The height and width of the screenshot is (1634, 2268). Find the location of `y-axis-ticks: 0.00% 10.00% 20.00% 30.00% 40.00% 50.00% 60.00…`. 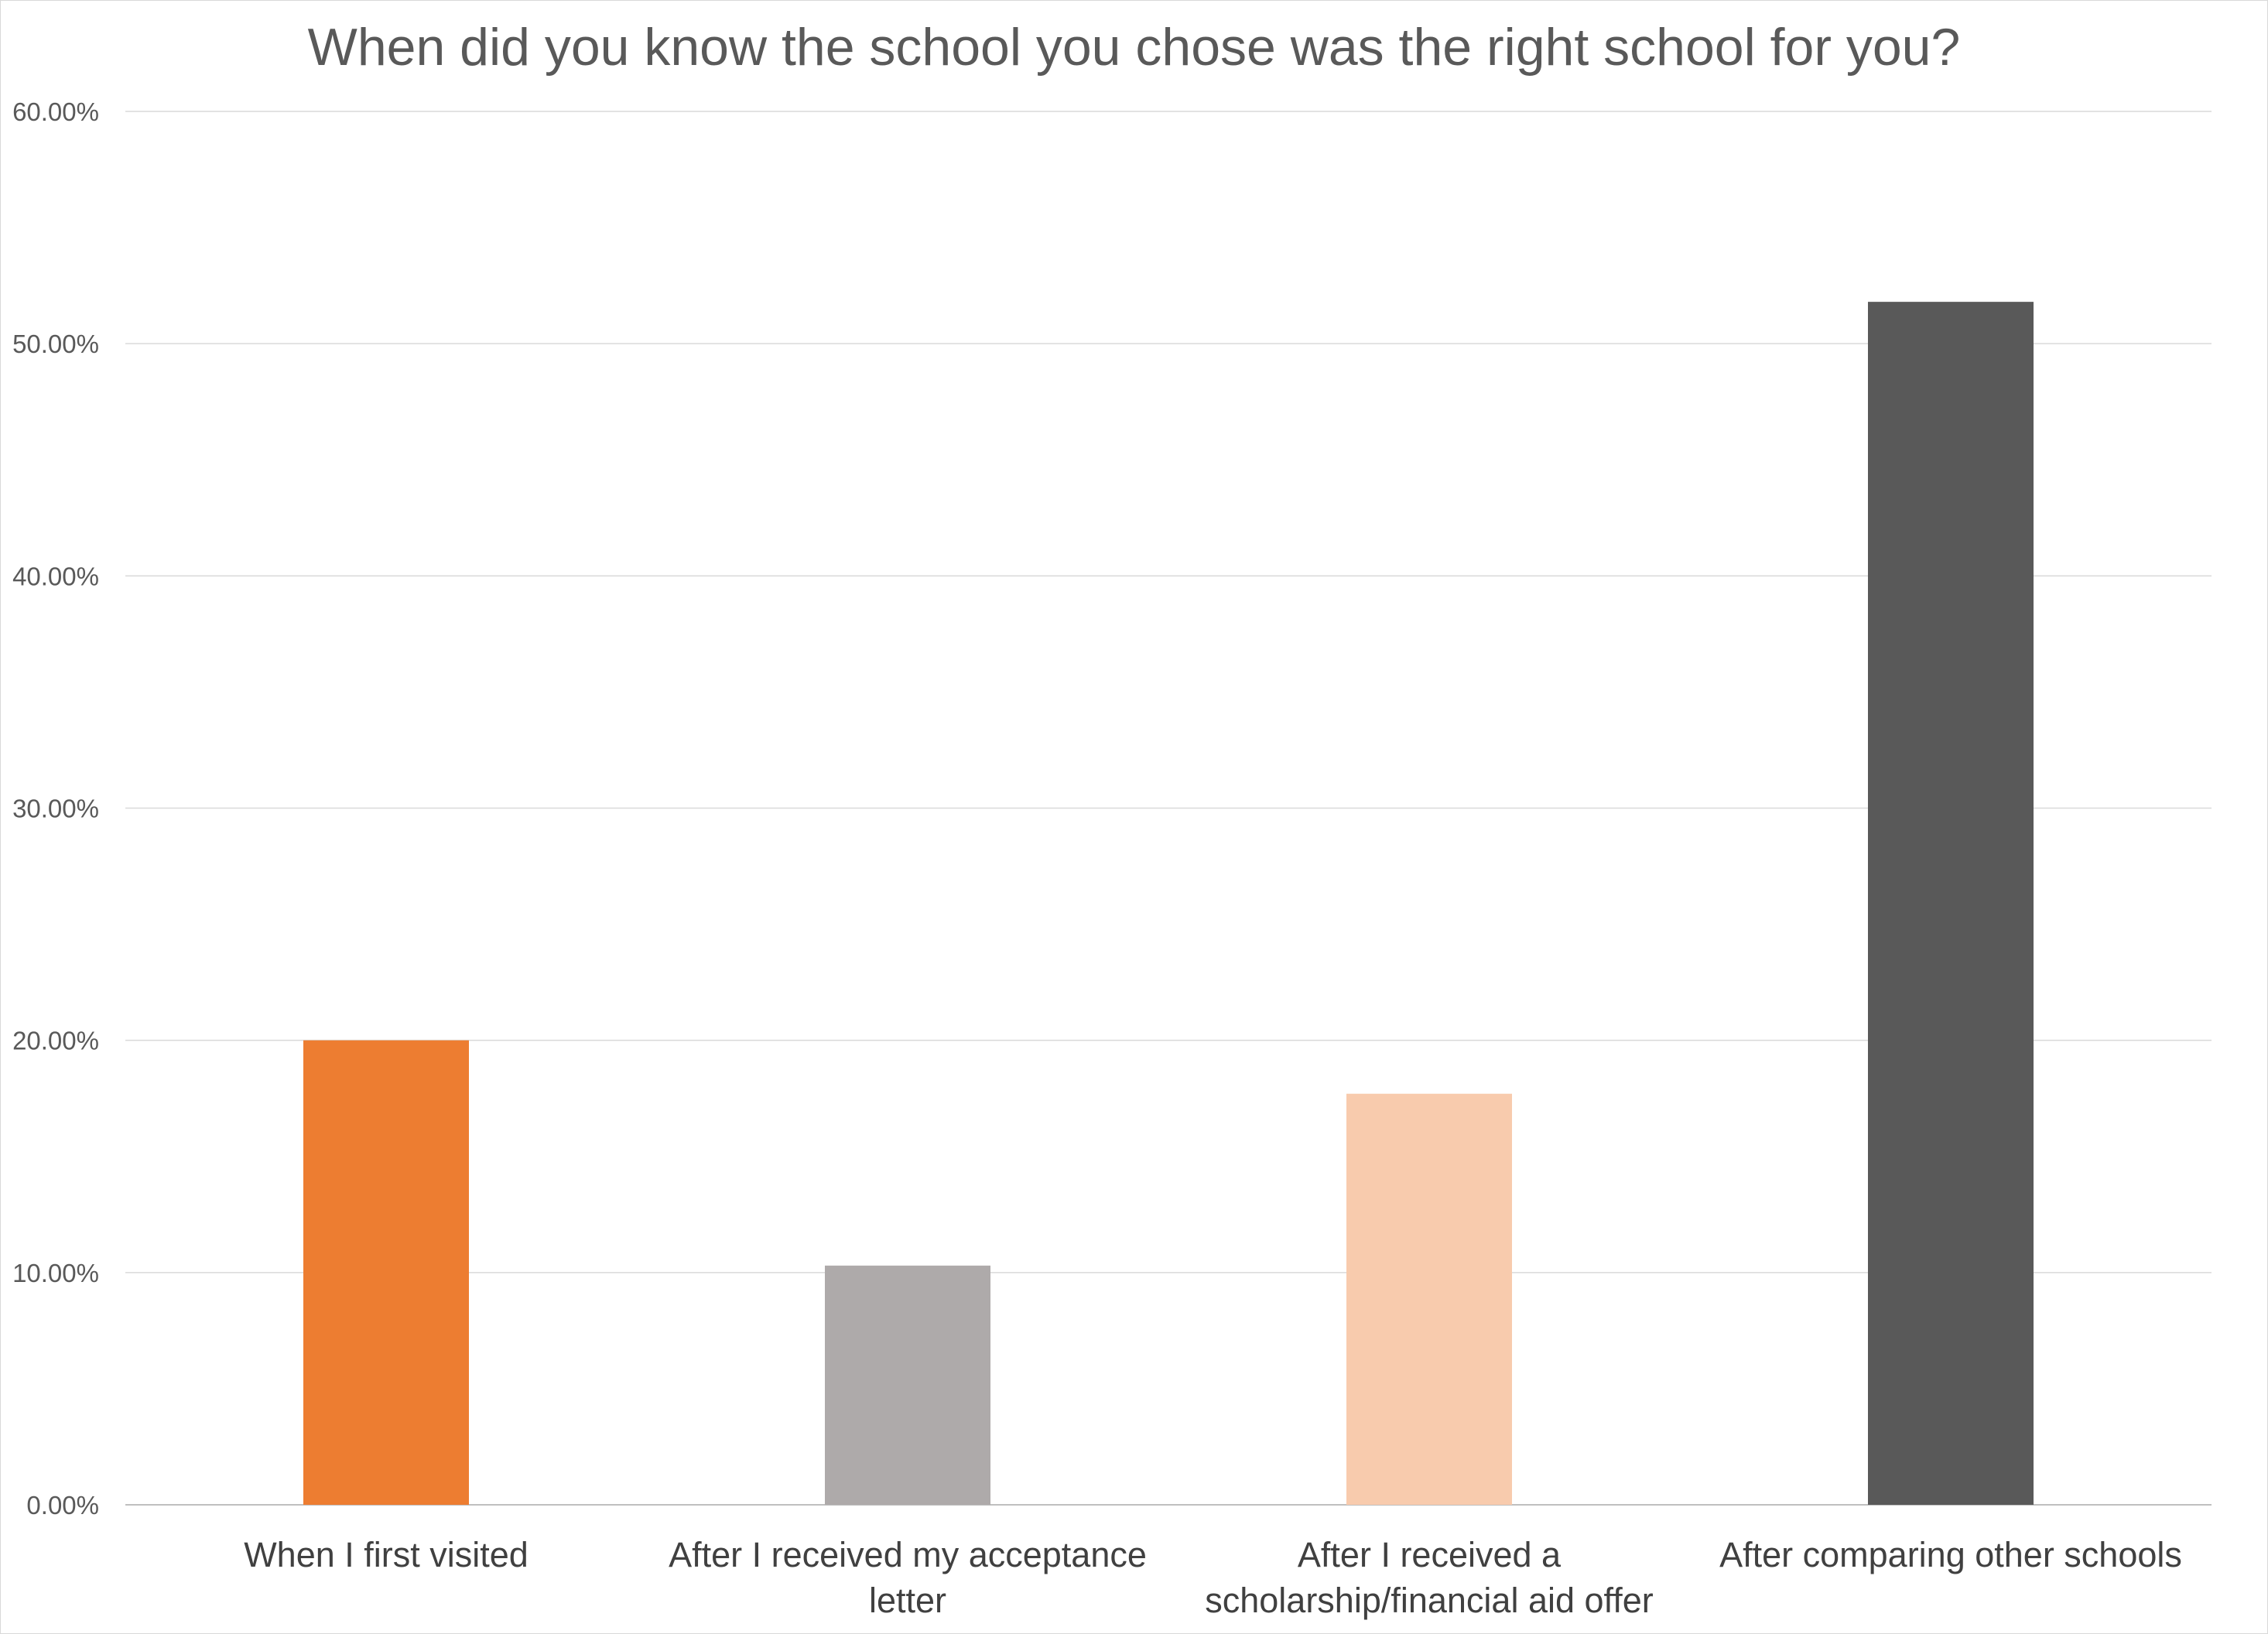

y-axis-ticks: 0.00% 10.00% 20.00% 30.00% 40.00% 50.00% 60.00… is located at coordinates (56, 808).